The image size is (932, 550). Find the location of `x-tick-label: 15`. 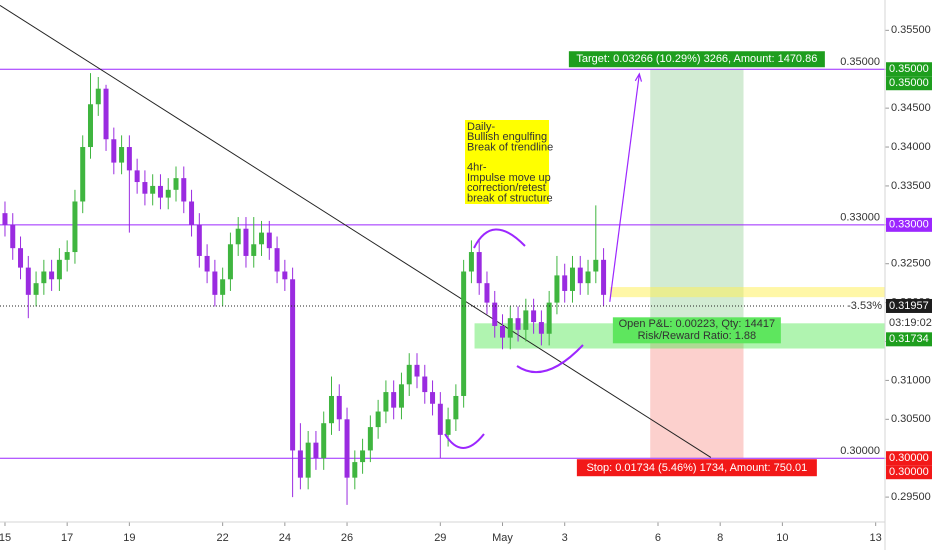

x-tick-label: 15 is located at coordinates (5, 538).